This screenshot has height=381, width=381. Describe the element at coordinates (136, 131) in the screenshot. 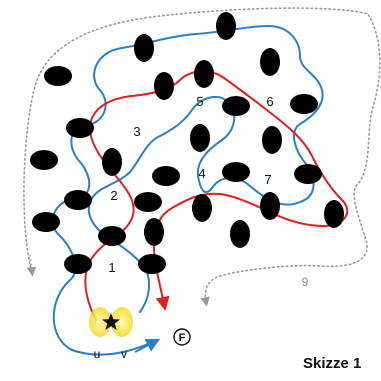

I see `region-label-3: 3` at that location.